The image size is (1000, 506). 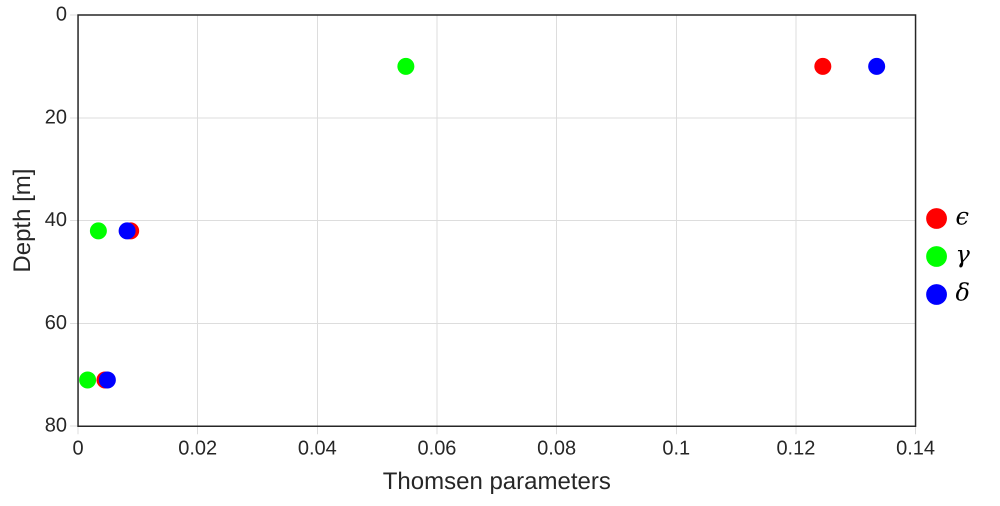 What do you see at coordinates (62, 15) in the screenshot?
I see `y-tick-label: 0` at bounding box center [62, 15].